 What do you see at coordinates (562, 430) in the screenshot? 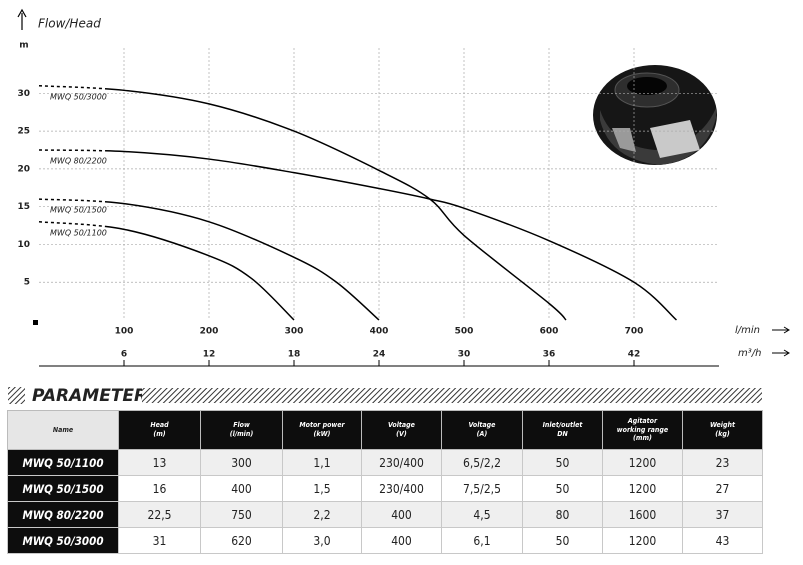
I see `header-cell: Inlet/outlet DN` at bounding box center [562, 430].